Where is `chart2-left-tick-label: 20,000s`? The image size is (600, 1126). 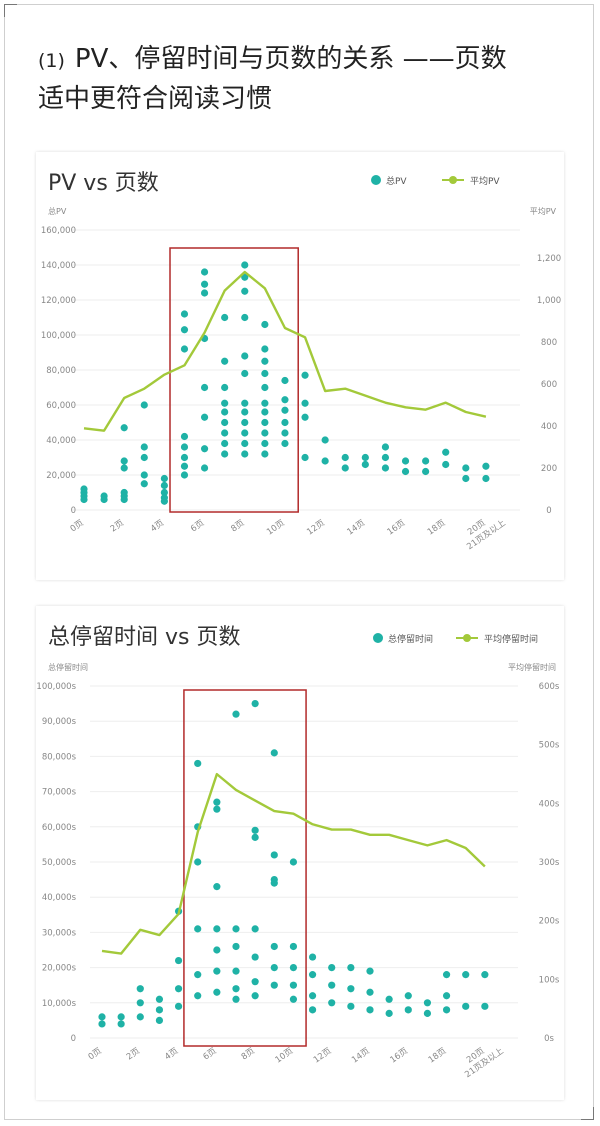
chart2-left-tick-label: 20,000s is located at coordinates (59, 969).